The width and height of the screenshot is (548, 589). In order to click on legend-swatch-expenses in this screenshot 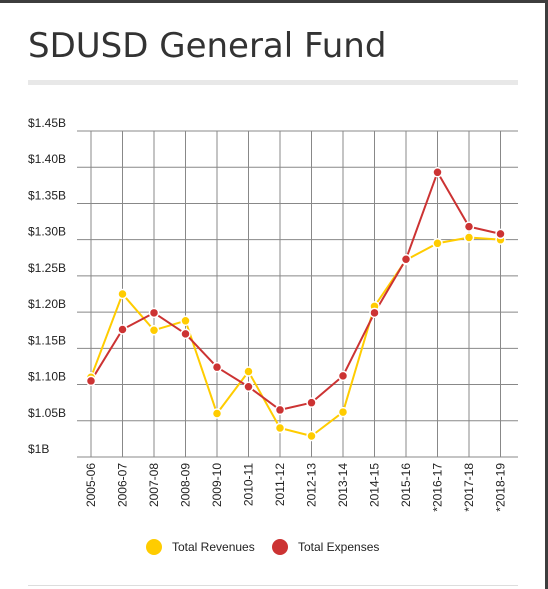, I will do `click(280, 547)`.